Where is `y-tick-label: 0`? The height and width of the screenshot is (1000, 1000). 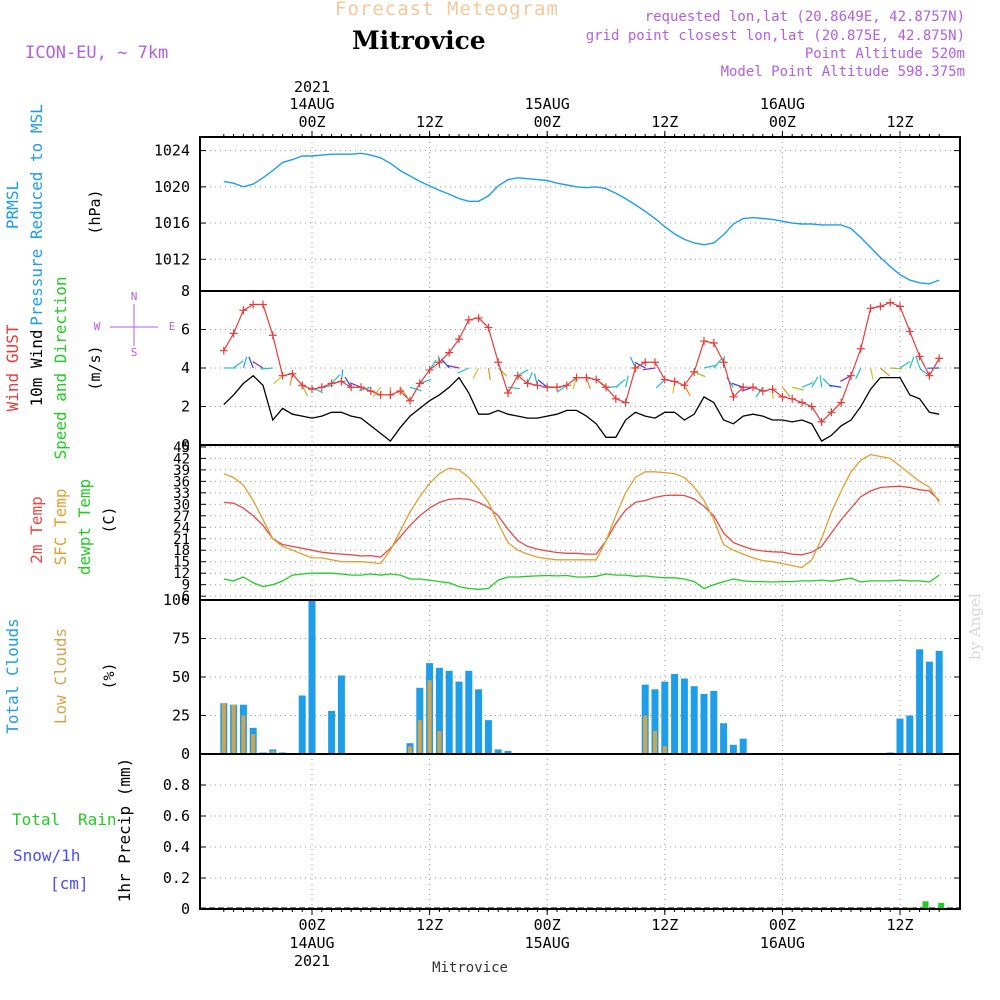 y-tick-label: 0 is located at coordinates (185, 445).